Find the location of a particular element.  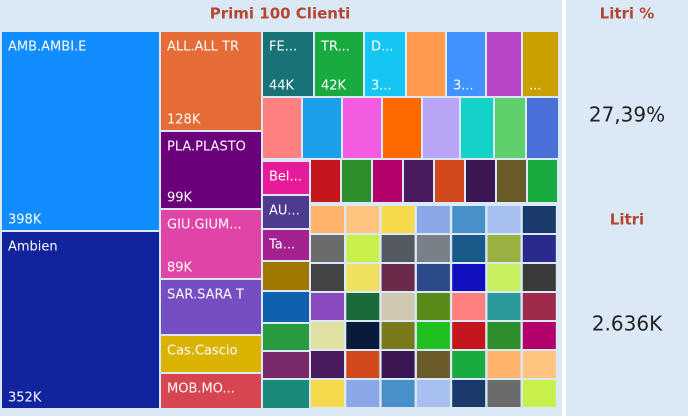

card-title: Litri is located at coordinates (627, 220).